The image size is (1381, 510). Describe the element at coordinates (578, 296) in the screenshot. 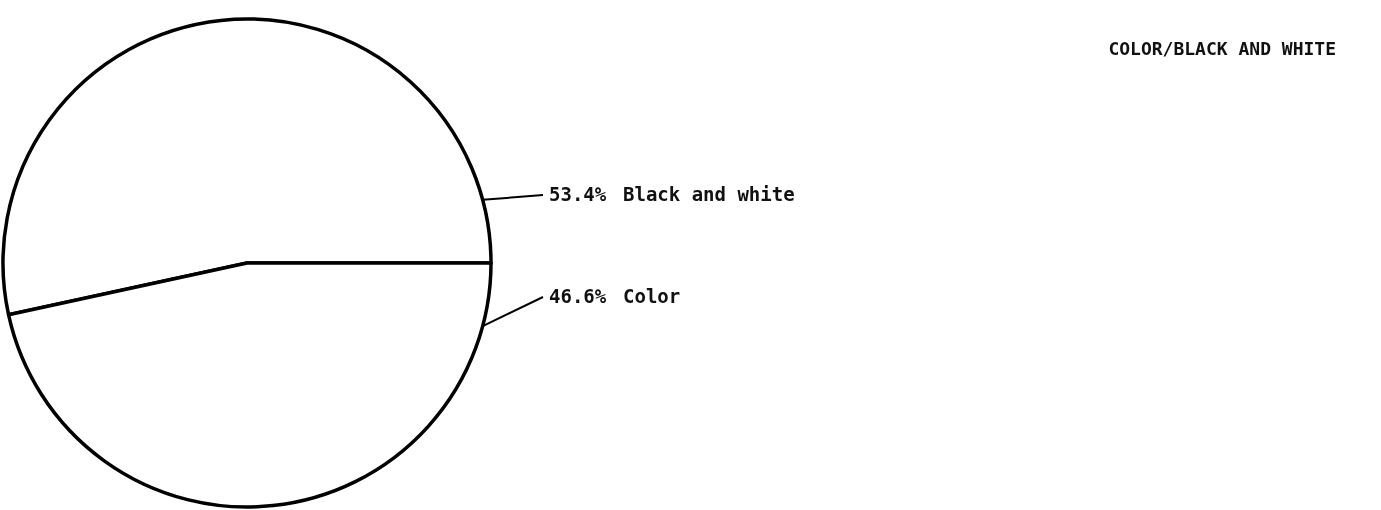

I see `data-label: 46.6%` at that location.